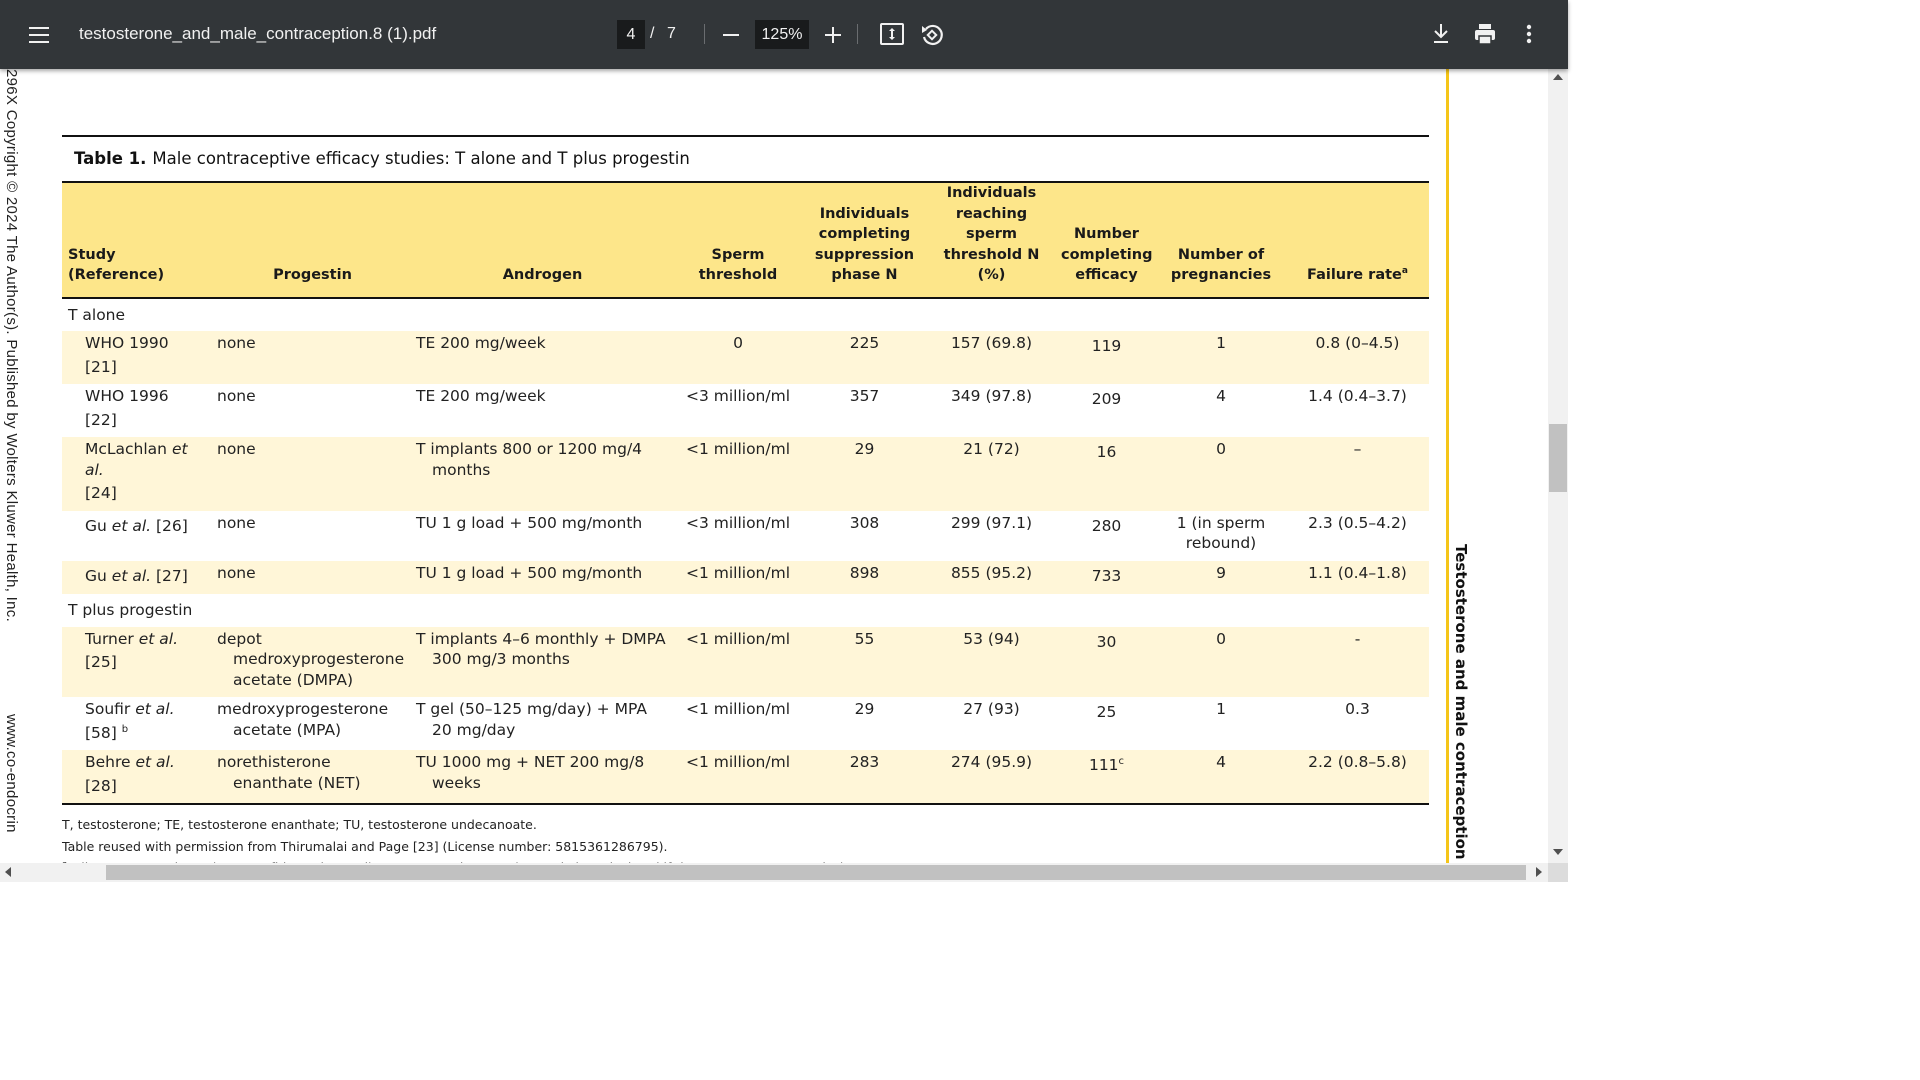 The height and width of the screenshot is (1080, 1920). What do you see at coordinates (303, 719) in the screenshot?
I see `progestin-cell: medroxyprogesterone acetate (MPA)` at bounding box center [303, 719].